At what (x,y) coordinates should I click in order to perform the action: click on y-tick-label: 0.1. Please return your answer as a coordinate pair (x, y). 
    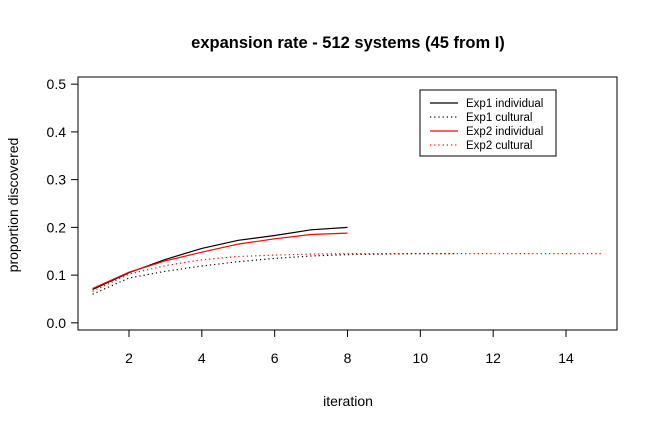
    Looking at the image, I should click on (57, 275).